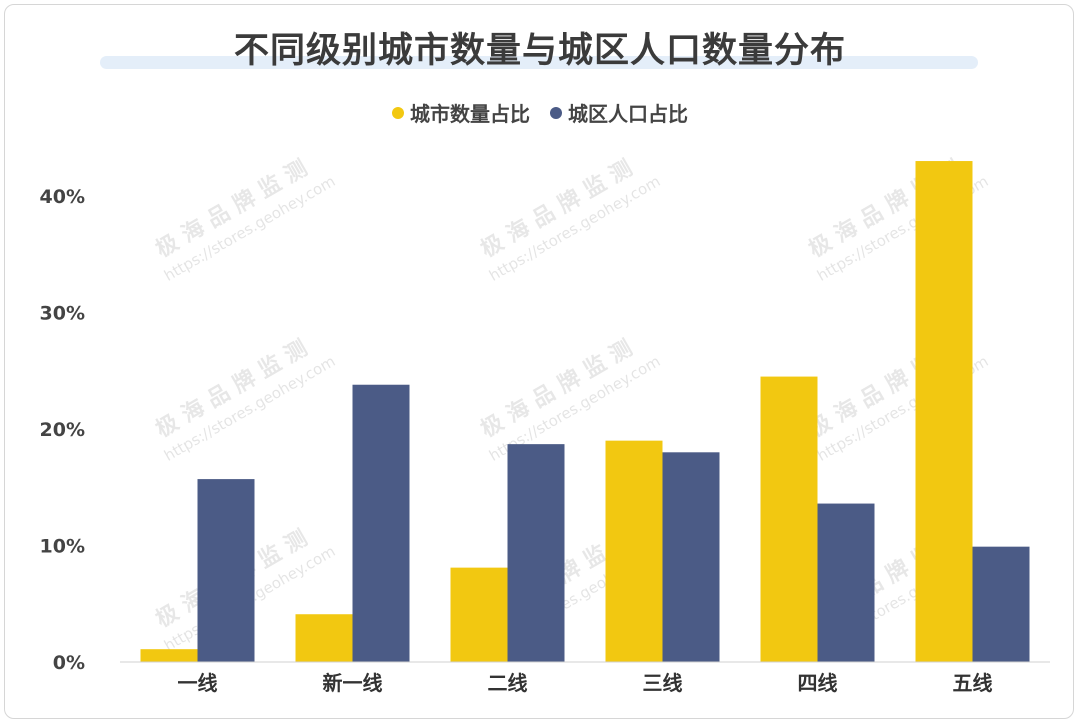 The image size is (1080, 725). Describe the element at coordinates (398, 112) in the screenshot. I see `legend-swatch-city-share` at that location.